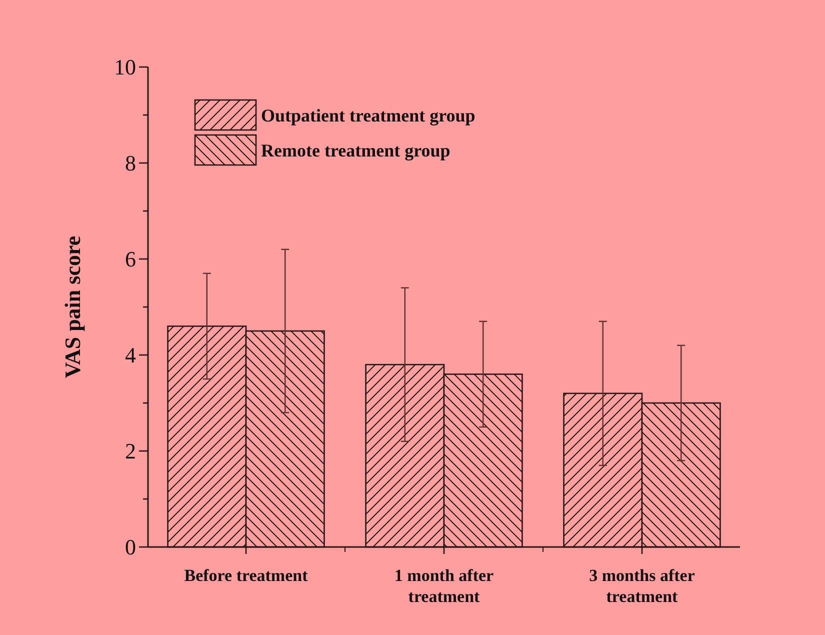 This screenshot has height=635, width=825. I want to click on x-tick-label: 1 month after treatment, so click(444, 586).